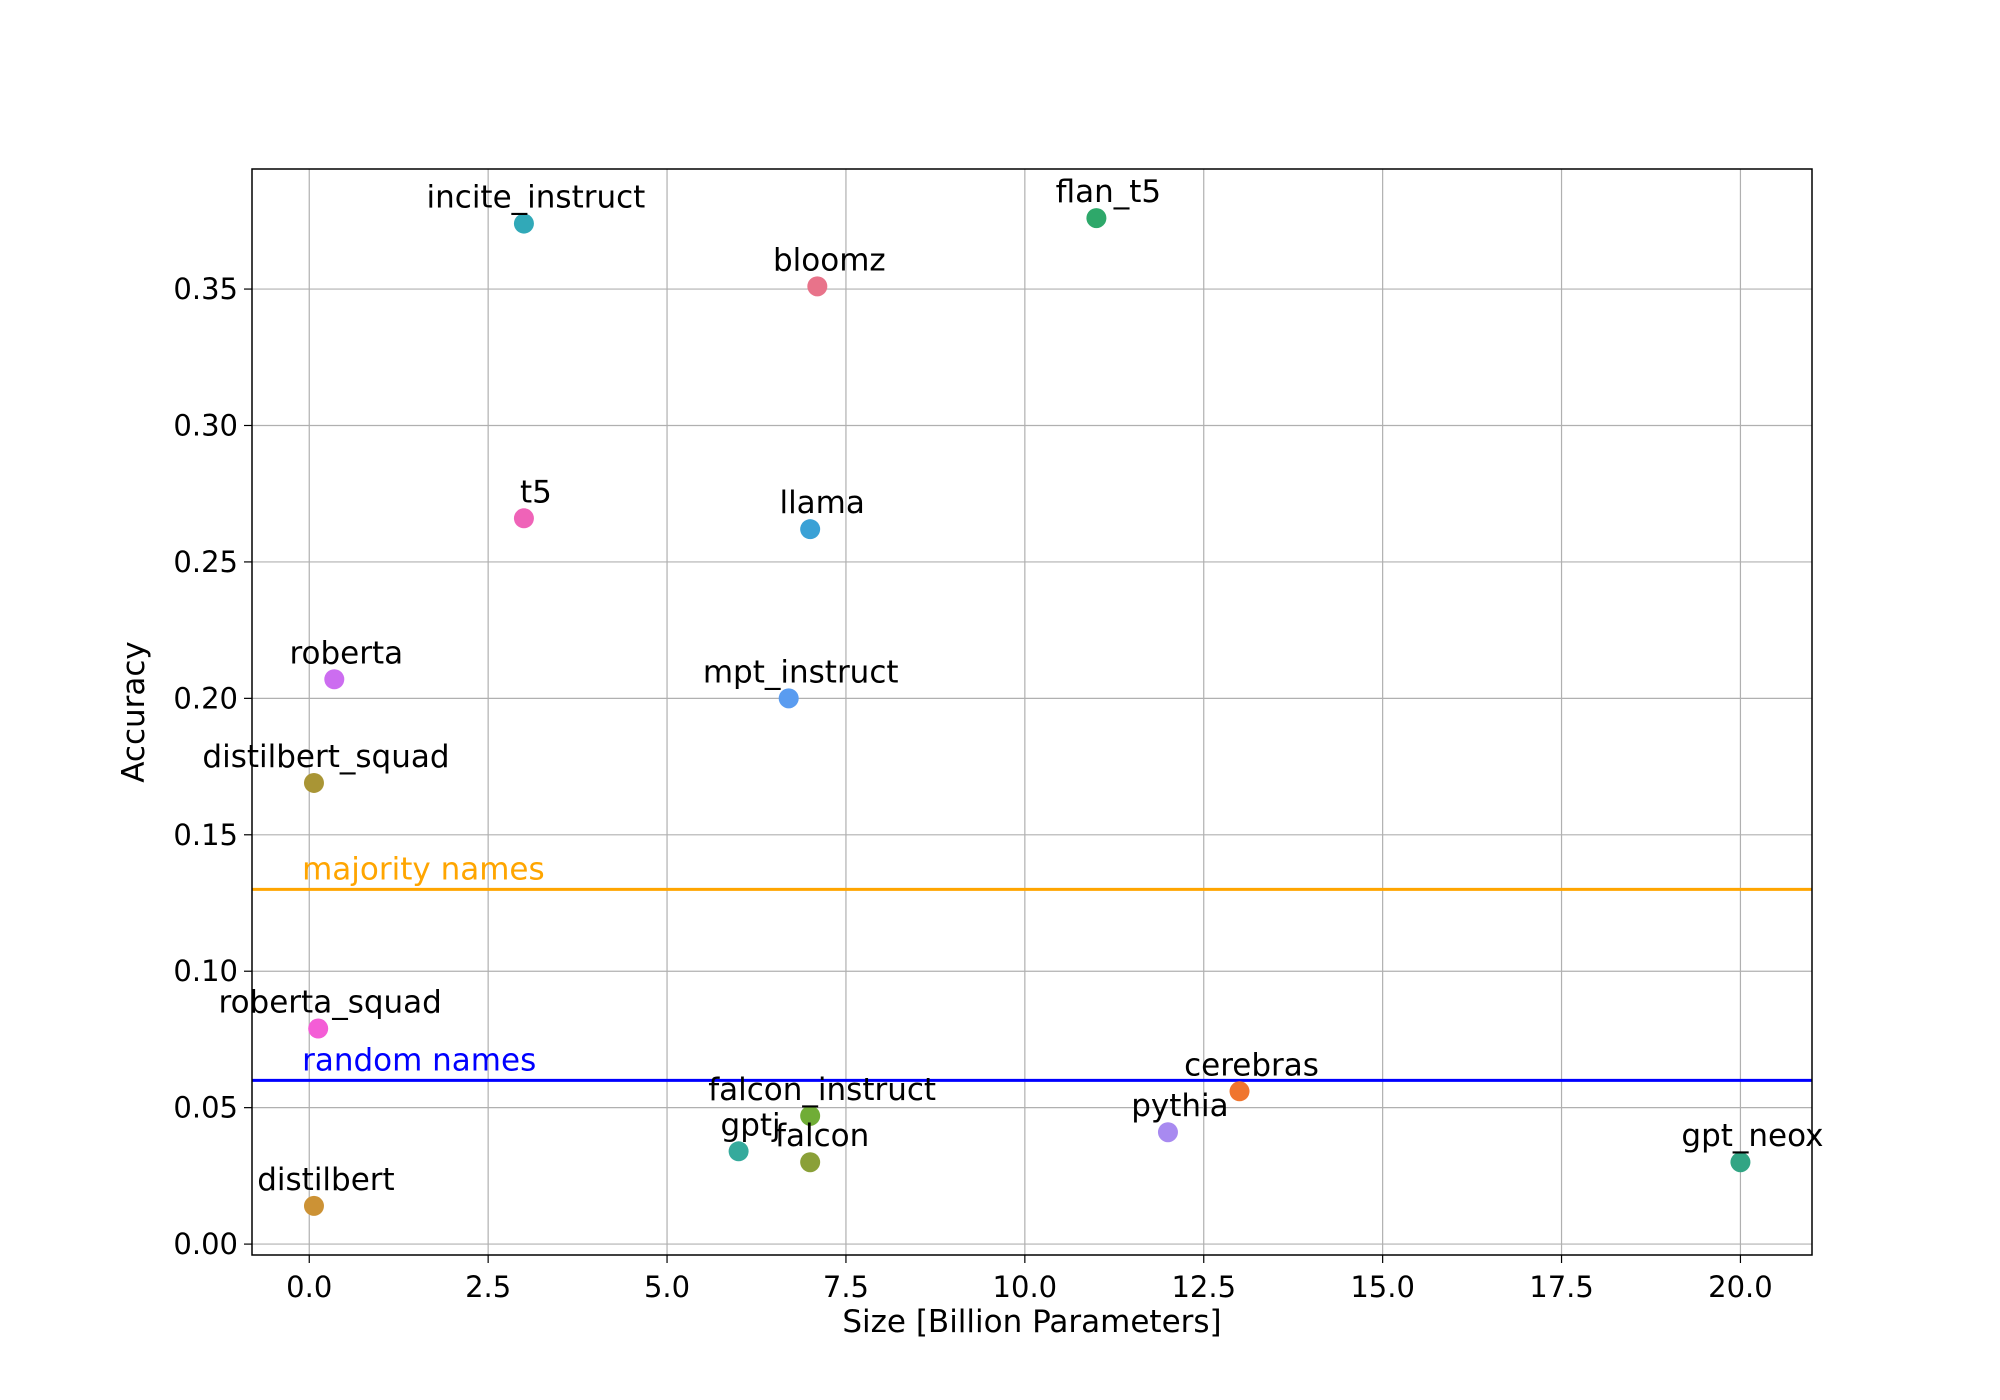 Image resolution: width=2000 pixels, height=1400 pixels. I want to click on x-tick-label: 15.0, so click(1382, 1287).